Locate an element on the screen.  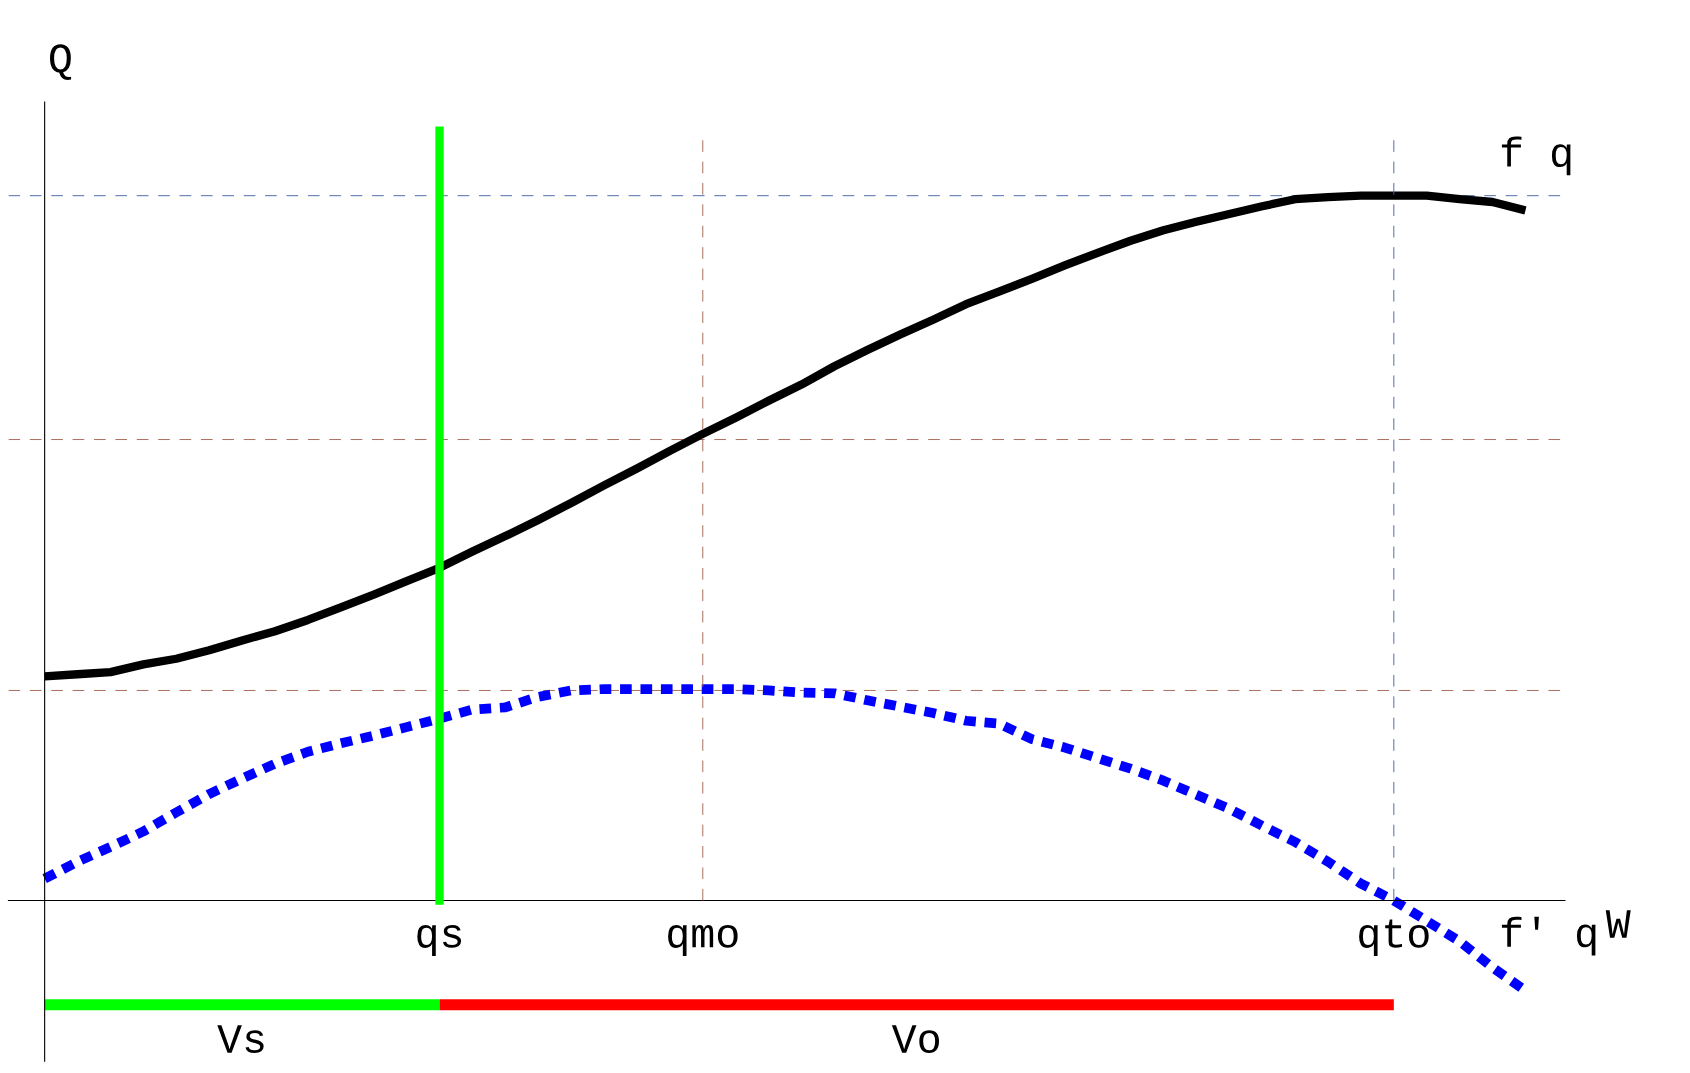
series-label: f' q is located at coordinates (1548, 936).